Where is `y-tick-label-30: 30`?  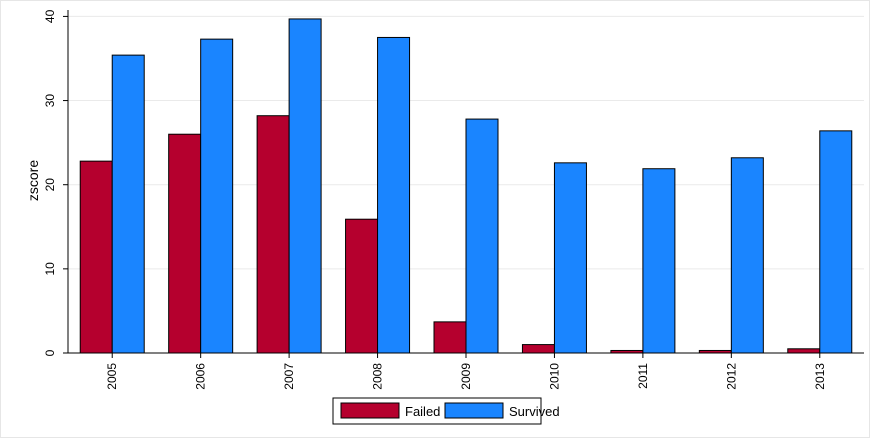 y-tick-label-30: 30 is located at coordinates (50, 101).